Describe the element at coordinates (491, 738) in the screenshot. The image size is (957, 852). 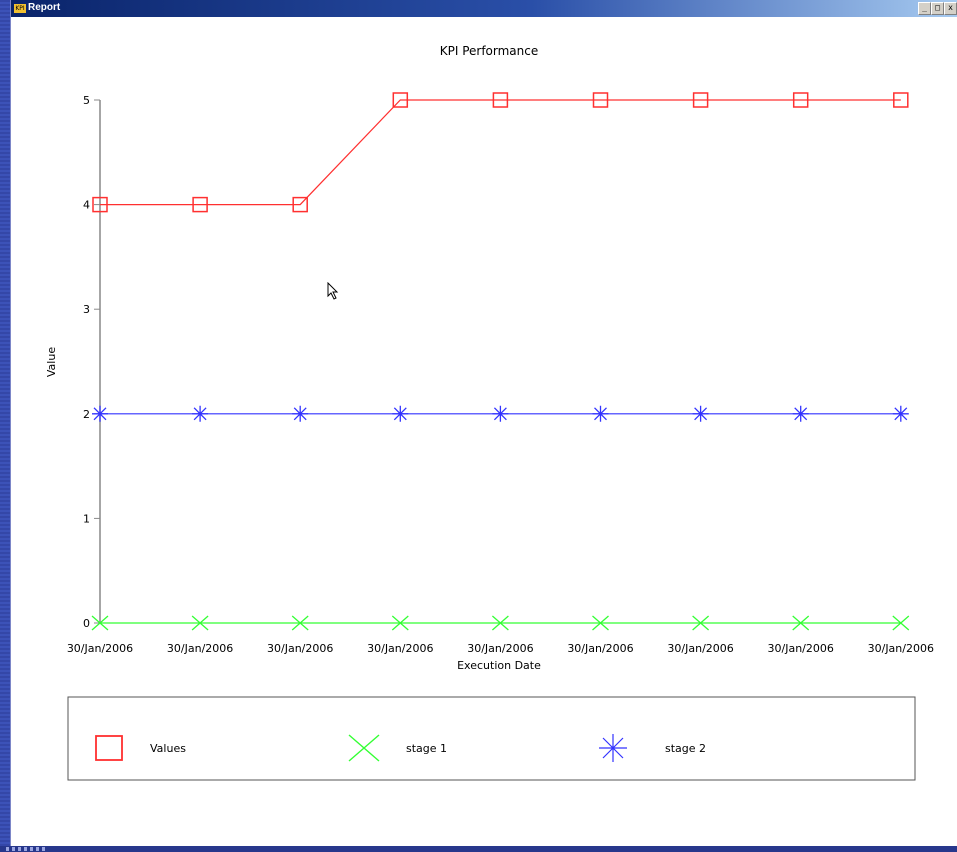
I see `legend-box` at that location.